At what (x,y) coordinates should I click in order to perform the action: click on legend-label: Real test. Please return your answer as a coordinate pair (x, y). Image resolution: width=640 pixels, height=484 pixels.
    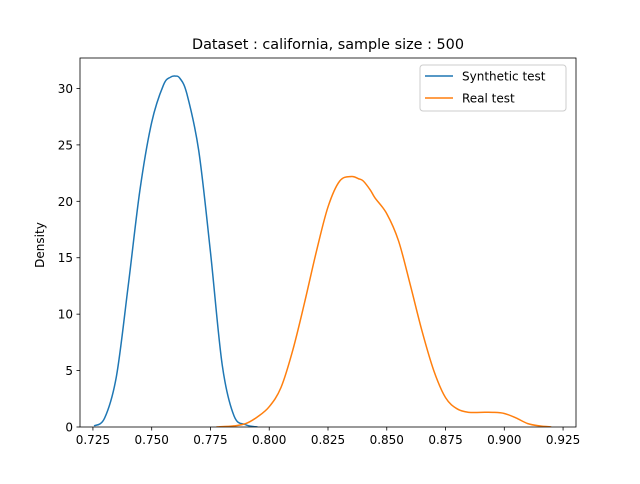
    Looking at the image, I should click on (488, 99).